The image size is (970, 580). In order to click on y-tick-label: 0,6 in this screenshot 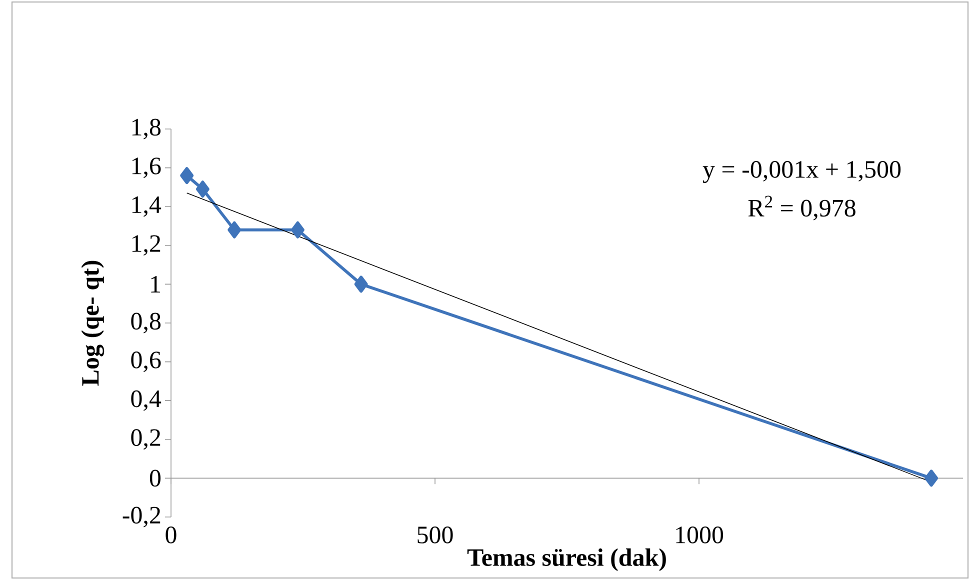, I will do `click(146, 362)`.